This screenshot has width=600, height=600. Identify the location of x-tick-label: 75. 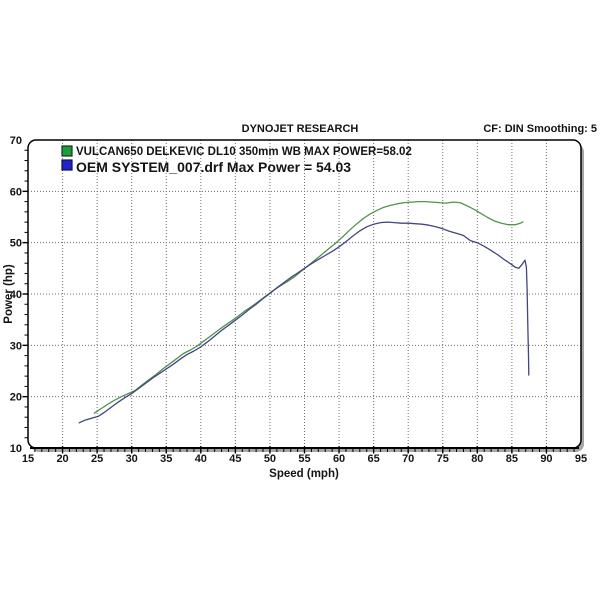
(443, 459).